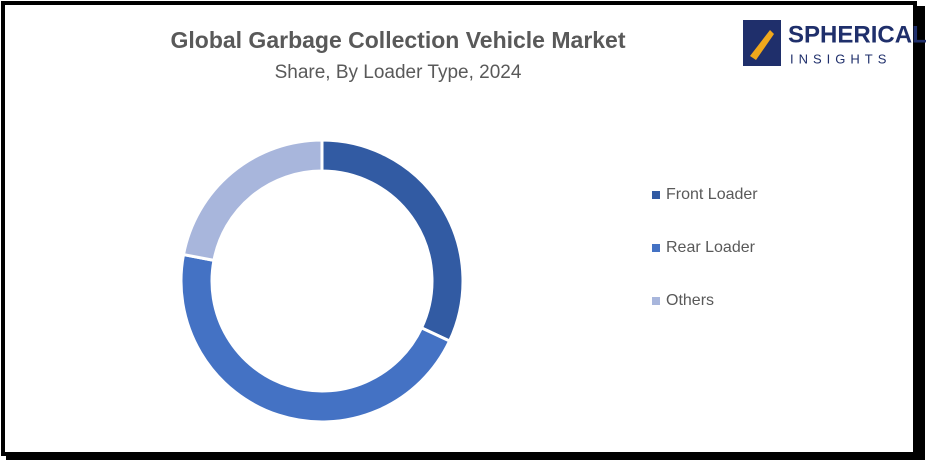 Image resolution: width=929 pixels, height=467 pixels. Describe the element at coordinates (762, 45) in the screenshot. I see `logo-mark` at that location.